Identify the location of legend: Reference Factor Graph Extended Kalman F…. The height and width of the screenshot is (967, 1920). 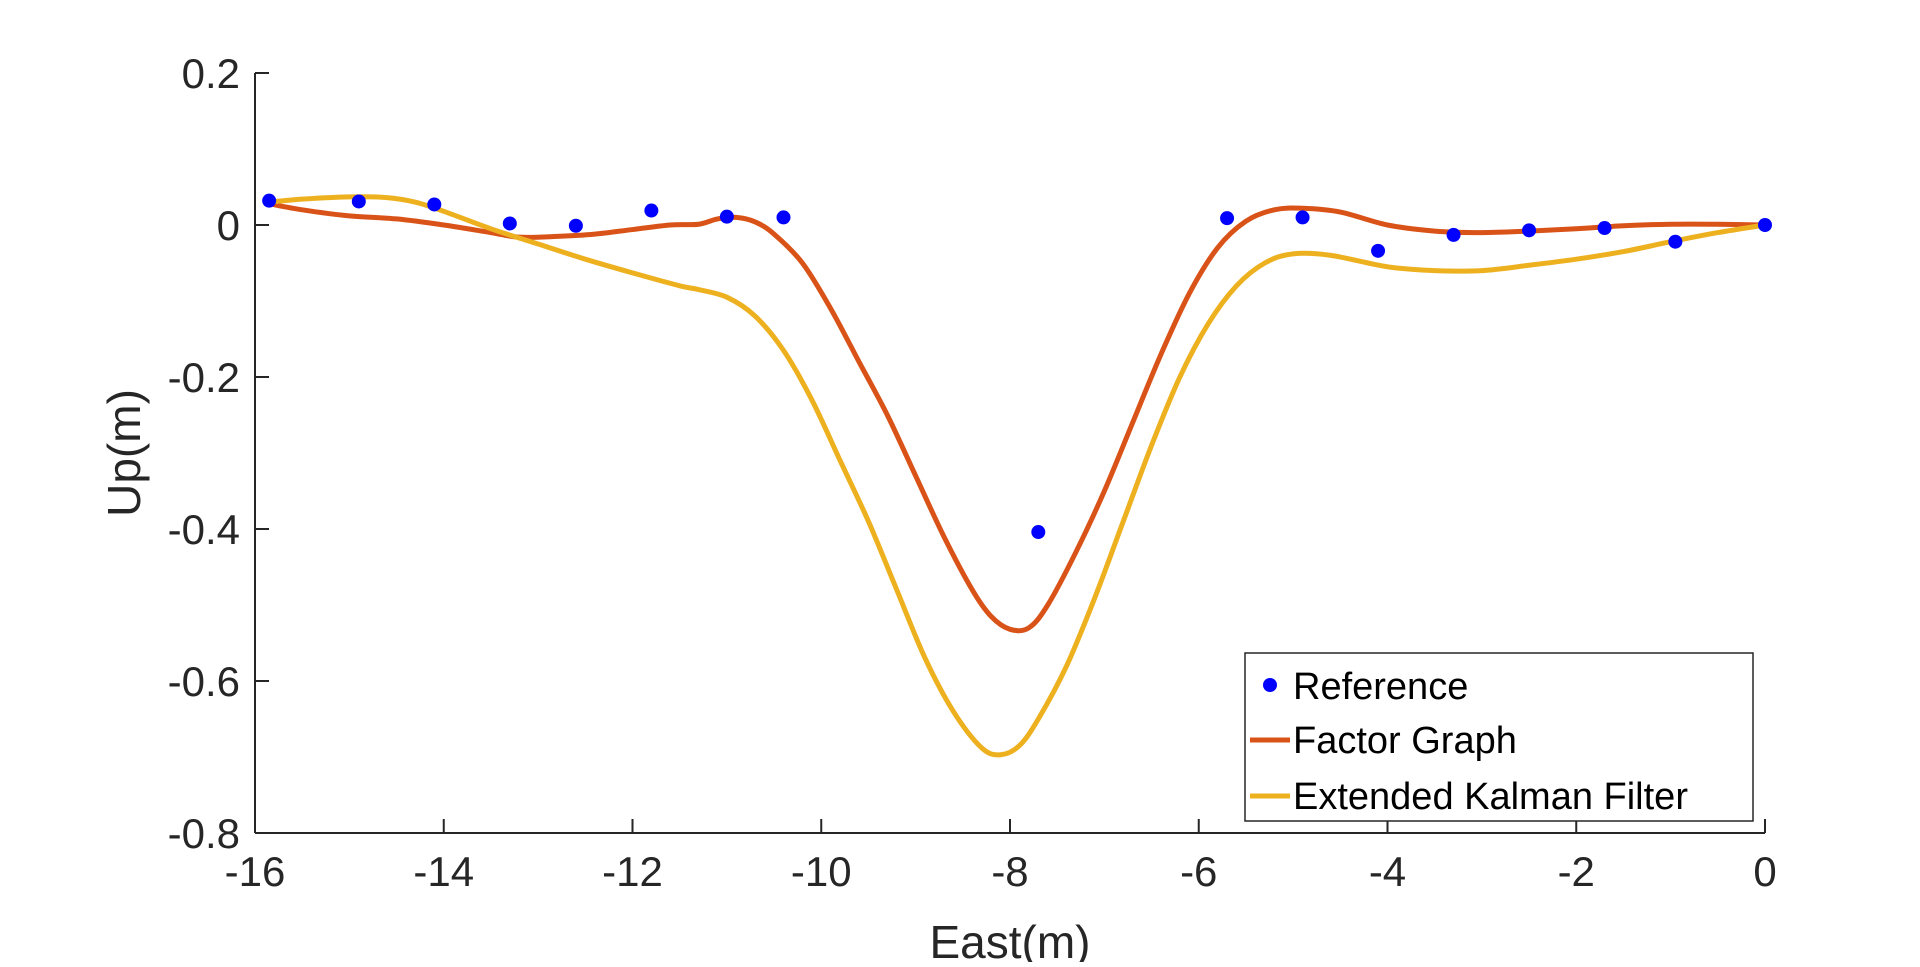
(1499, 737).